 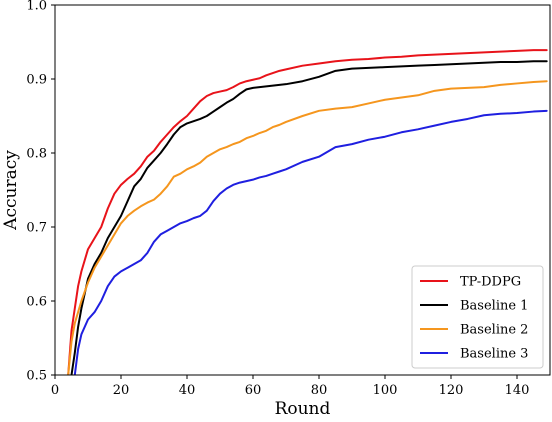 What do you see at coordinates (40, 192) in the screenshot?
I see `y-axis-ticks: 0.5 0.6 0.7 0.8 0.9 1.0` at bounding box center [40, 192].